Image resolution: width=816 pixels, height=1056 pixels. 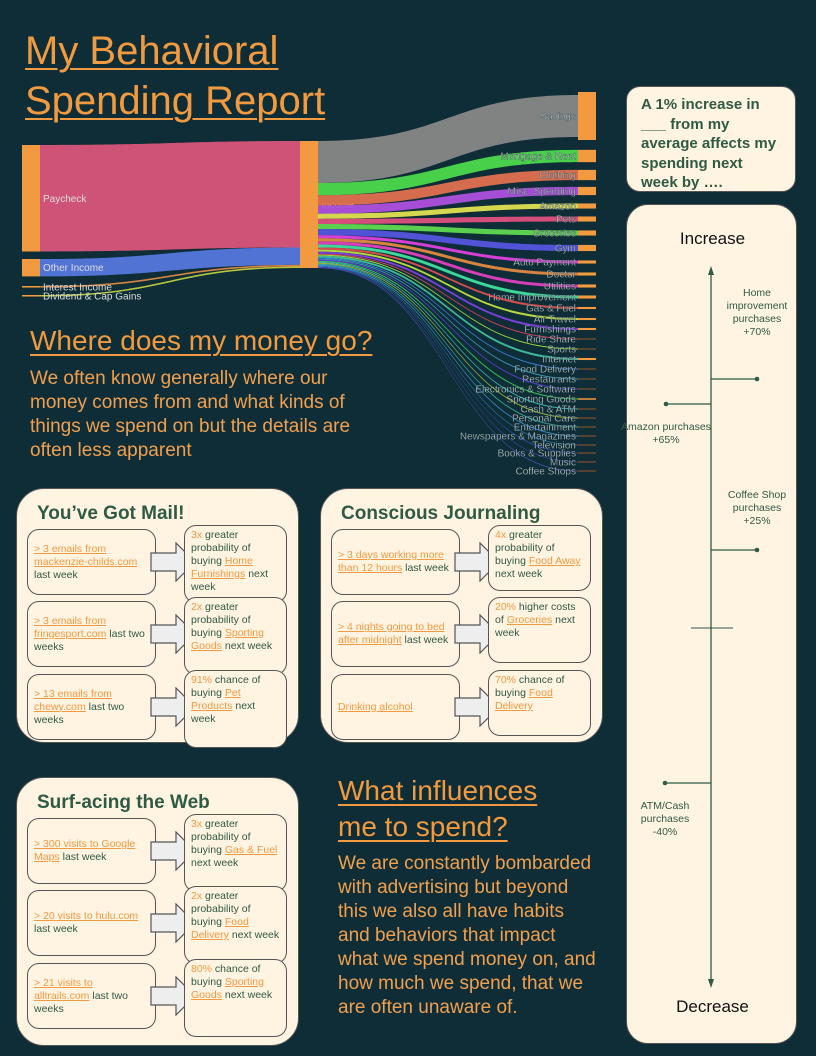 I want to click on sankey-target-label: Music, so click(x=563, y=463).